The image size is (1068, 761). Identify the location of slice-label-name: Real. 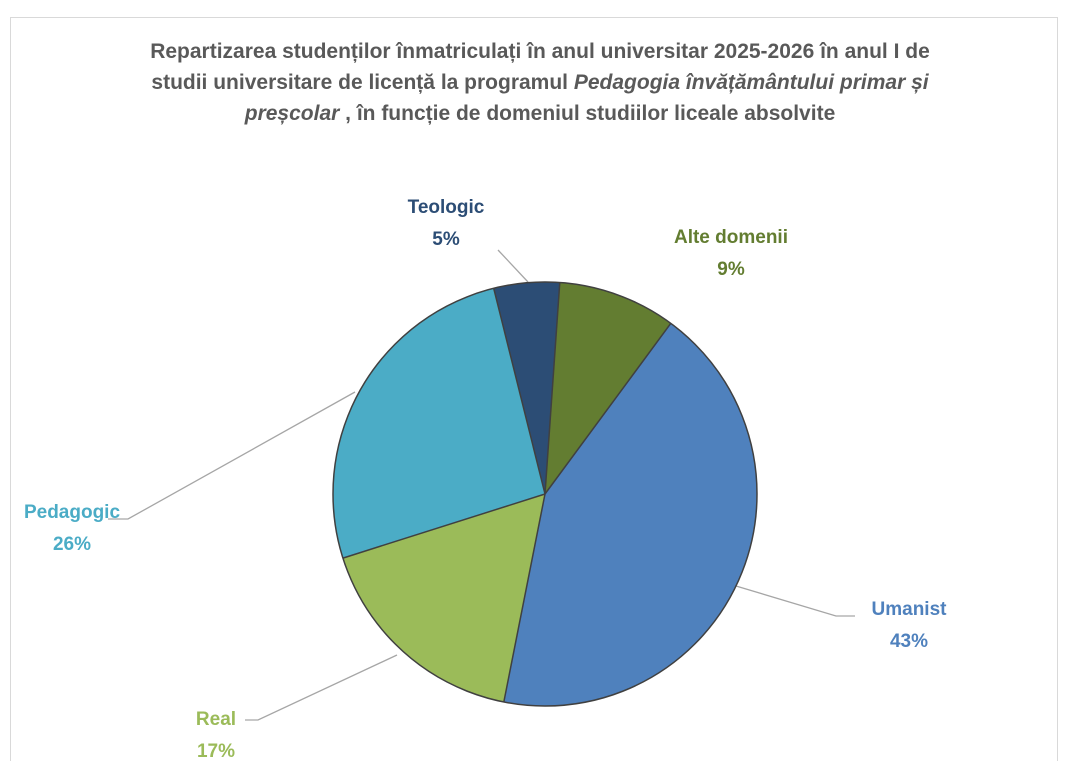
(216, 719).